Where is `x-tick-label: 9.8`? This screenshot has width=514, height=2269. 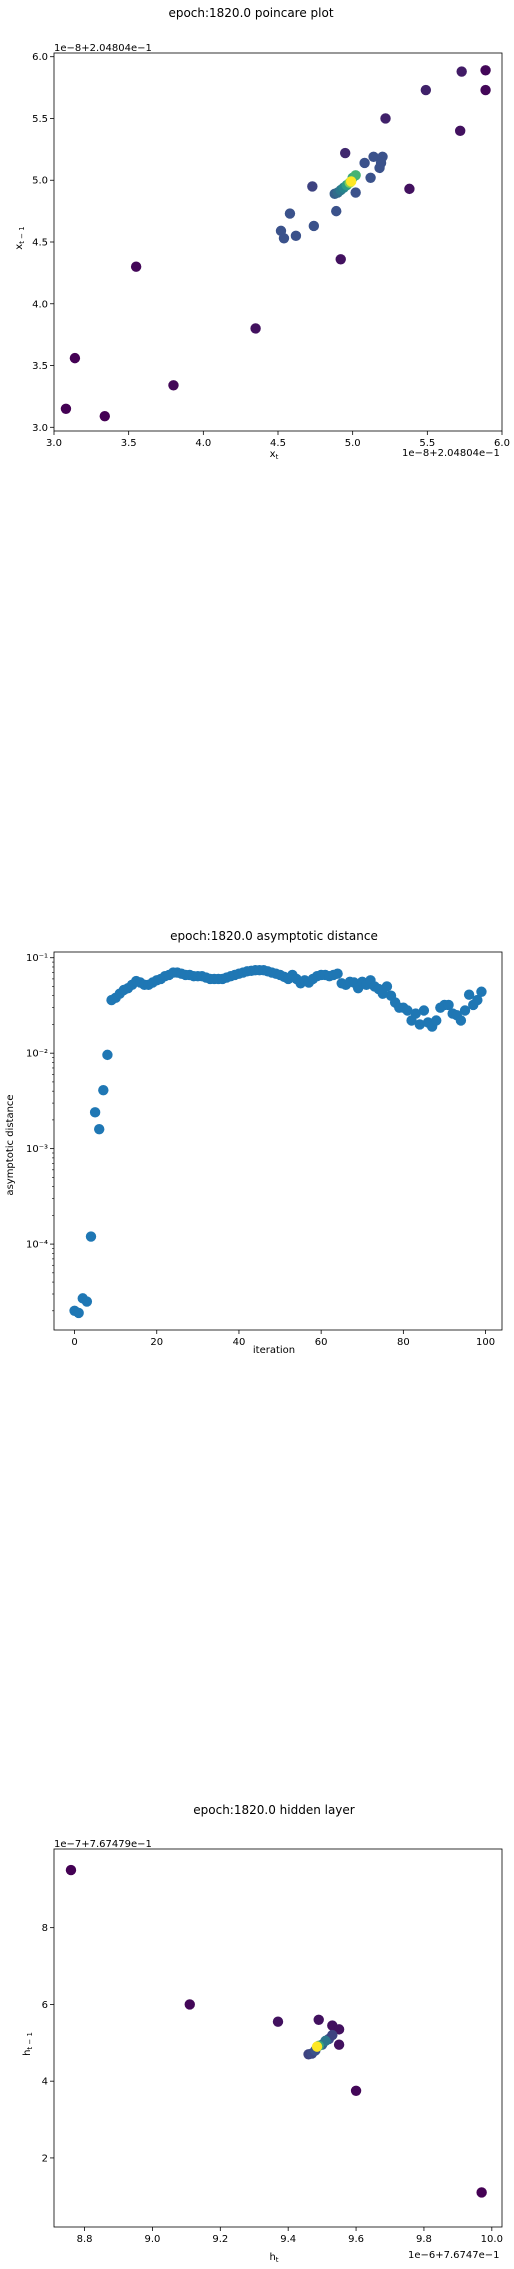 x-tick-label: 9.8 is located at coordinates (424, 2239).